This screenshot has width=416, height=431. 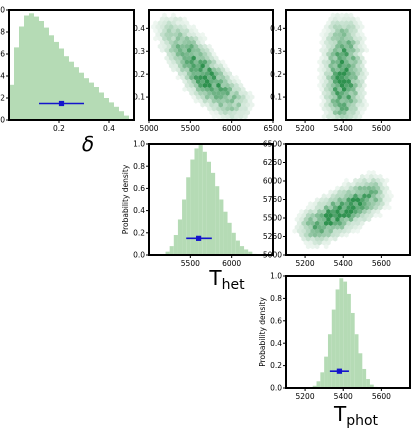 What do you see at coordinates (139, 74) in the screenshot?
I see `y-tick-label: 0.2` at bounding box center [139, 74].